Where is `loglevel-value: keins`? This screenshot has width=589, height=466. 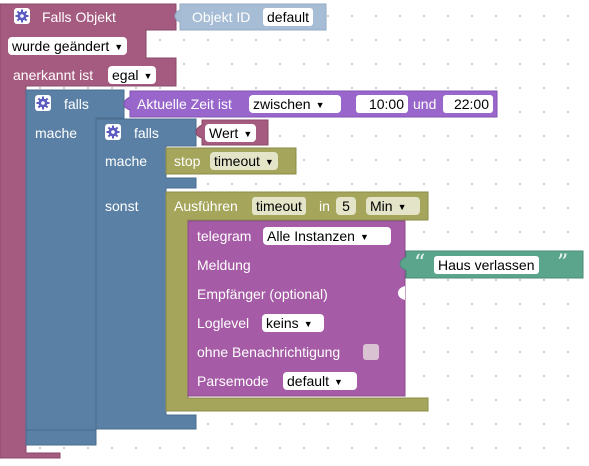
loglevel-value: keins is located at coordinates (282, 323).